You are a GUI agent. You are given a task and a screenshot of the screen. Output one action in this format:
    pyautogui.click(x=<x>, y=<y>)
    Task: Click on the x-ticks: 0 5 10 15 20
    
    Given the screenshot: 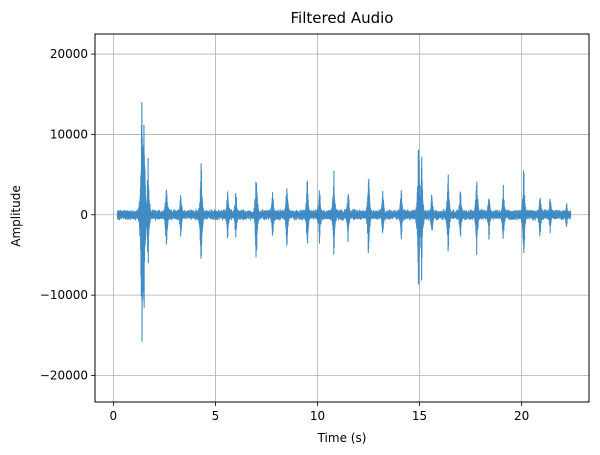 What is the action you would take?
    pyautogui.click(x=319, y=412)
    